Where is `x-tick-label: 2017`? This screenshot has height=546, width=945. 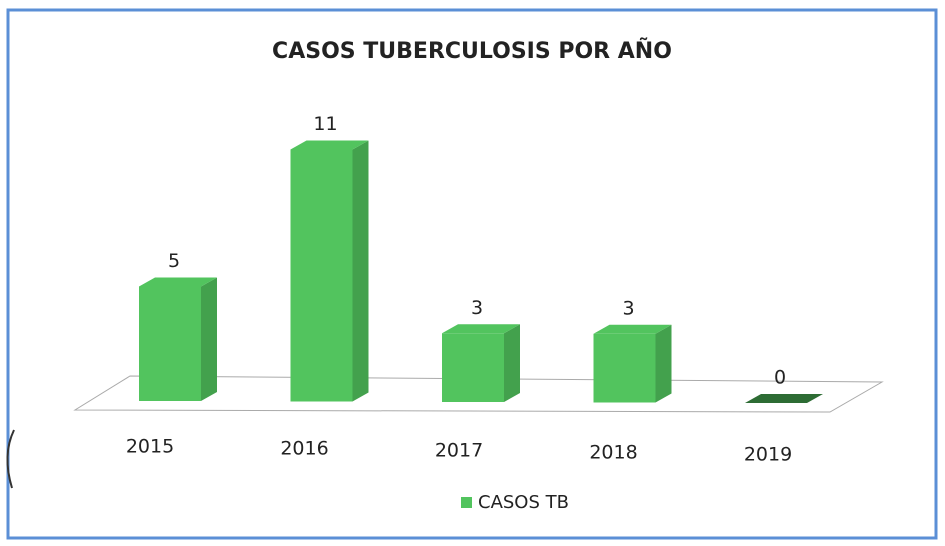
x-tick-label: 2017 is located at coordinates (459, 451).